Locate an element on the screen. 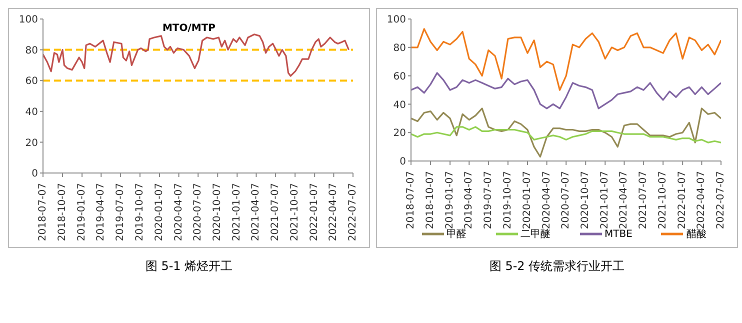 The height and width of the screenshot is (323, 742). legend-label: MTBE is located at coordinates (618, 234).